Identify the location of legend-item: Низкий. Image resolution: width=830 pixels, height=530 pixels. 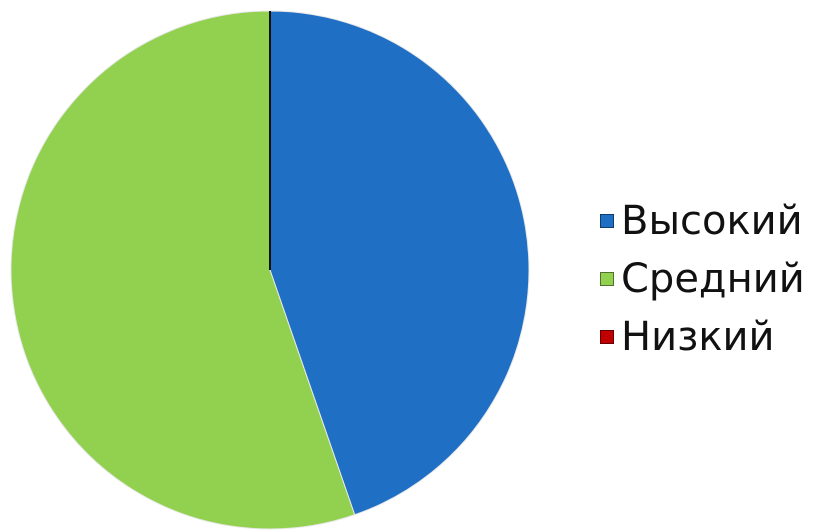
(715, 337).